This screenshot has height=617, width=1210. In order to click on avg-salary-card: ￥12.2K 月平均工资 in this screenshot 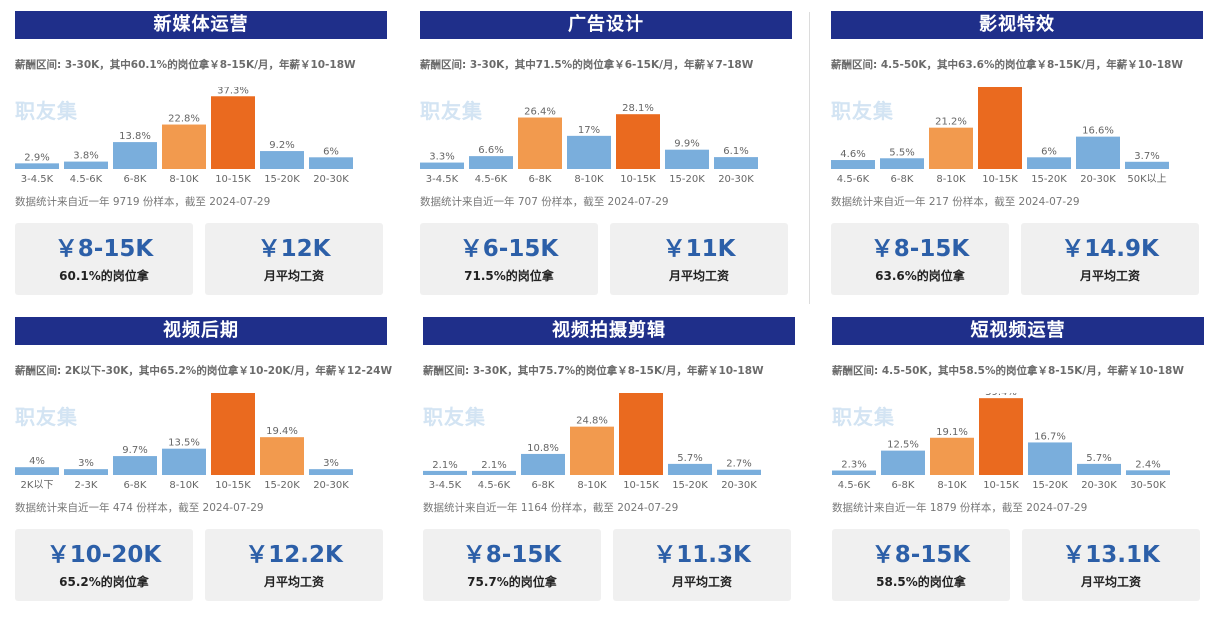, I will do `click(294, 565)`.